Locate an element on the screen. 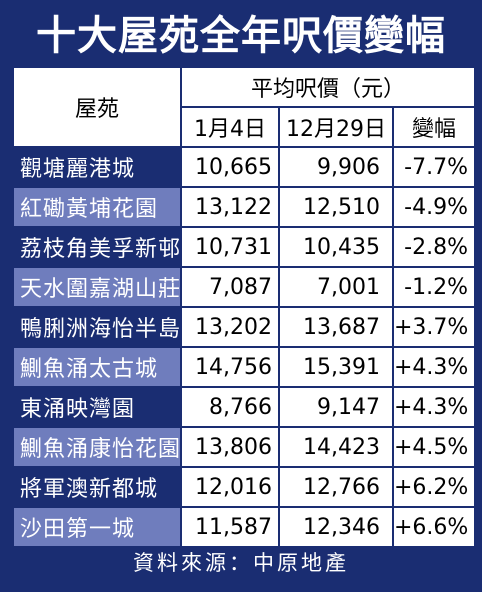  header-estate: 屋苑 is located at coordinates (97, 107).